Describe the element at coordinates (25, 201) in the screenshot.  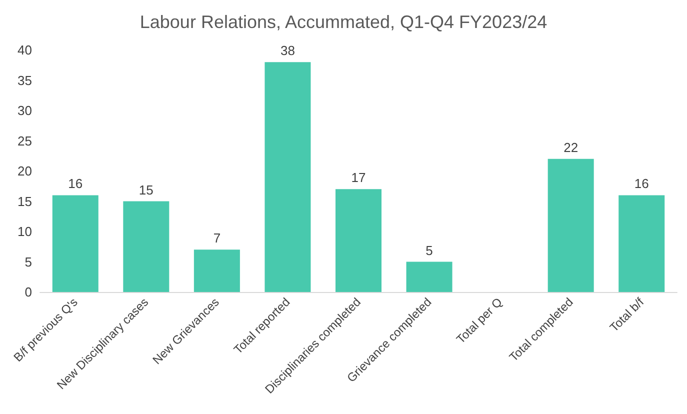
I see `y-tick-label: 15` at that location.